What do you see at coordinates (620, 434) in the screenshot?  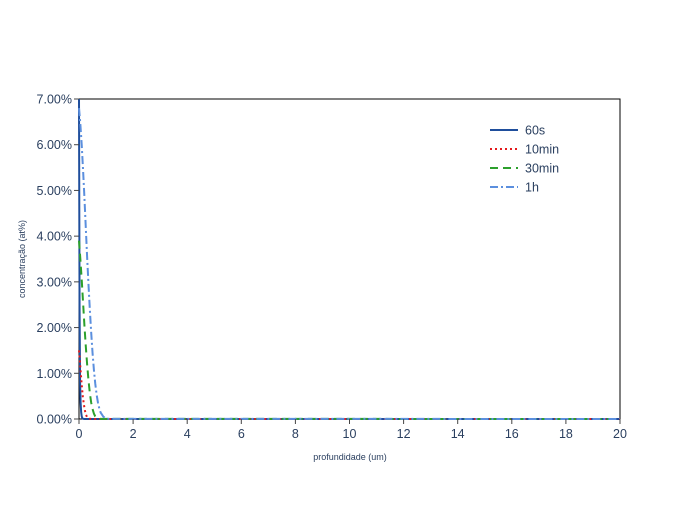 I see `x-tick-label: 20` at bounding box center [620, 434].